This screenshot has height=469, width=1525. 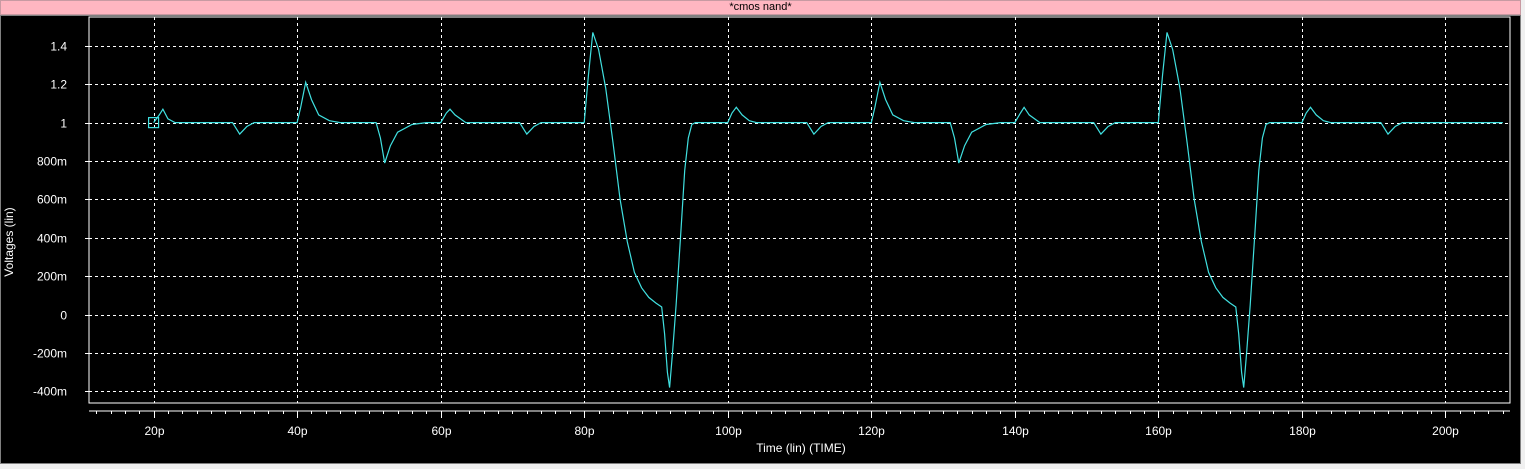 What do you see at coordinates (63, 124) in the screenshot?
I see `y-tick-label: 1` at bounding box center [63, 124].